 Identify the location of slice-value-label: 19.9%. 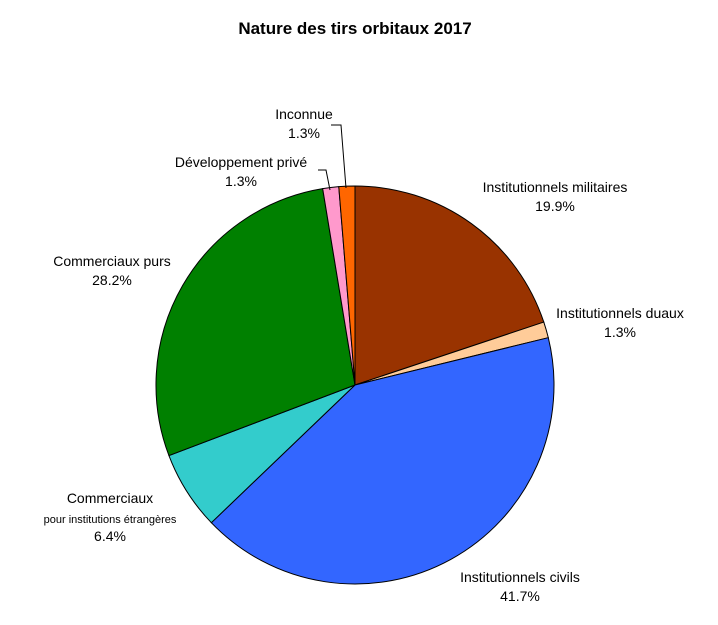
(555, 206).